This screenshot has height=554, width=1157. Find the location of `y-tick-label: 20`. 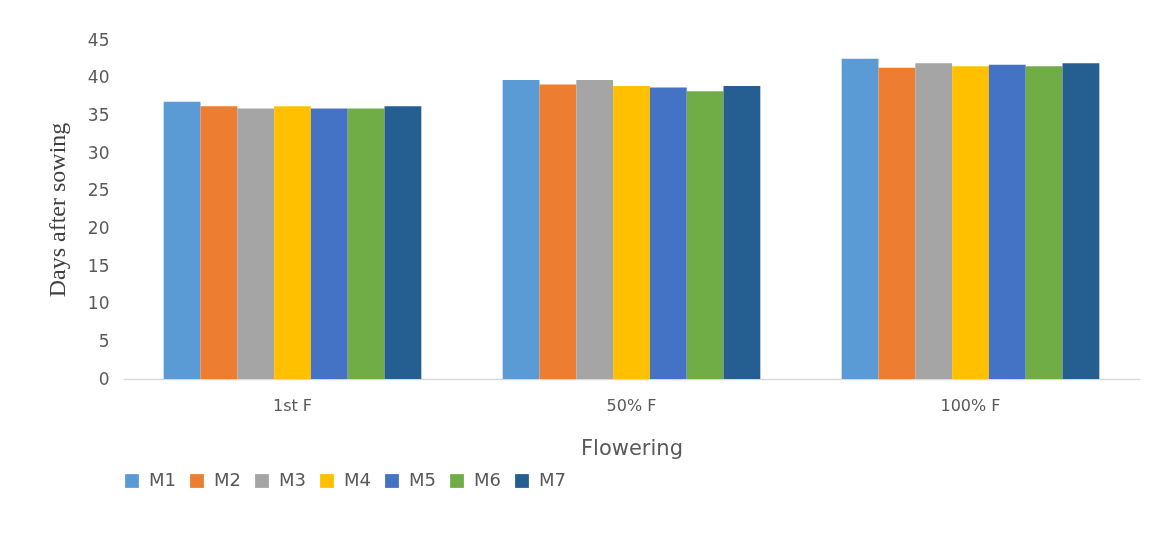

y-tick-label: 20 is located at coordinates (98, 227).